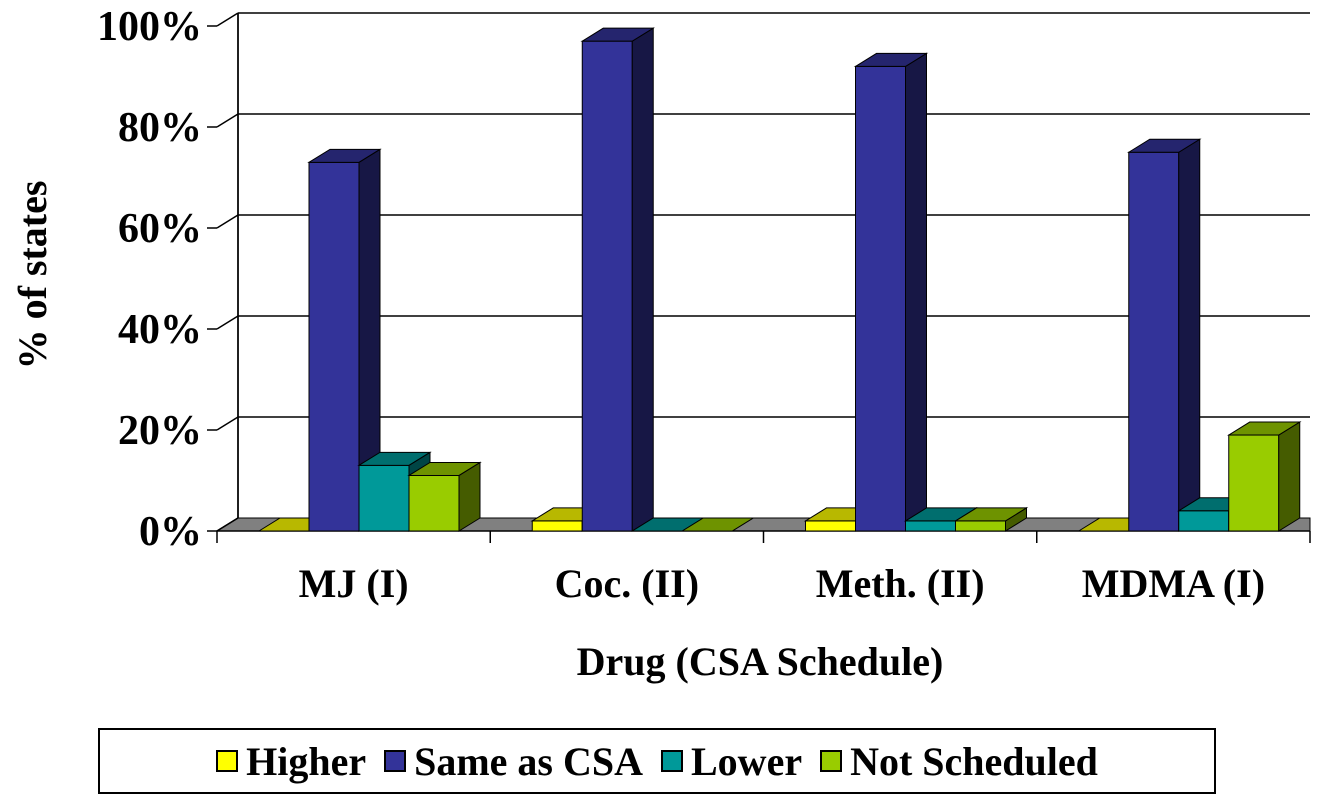 The width and height of the screenshot is (1317, 799). What do you see at coordinates (160, 431) in the screenshot?
I see `y-tick-label: 20%` at bounding box center [160, 431].